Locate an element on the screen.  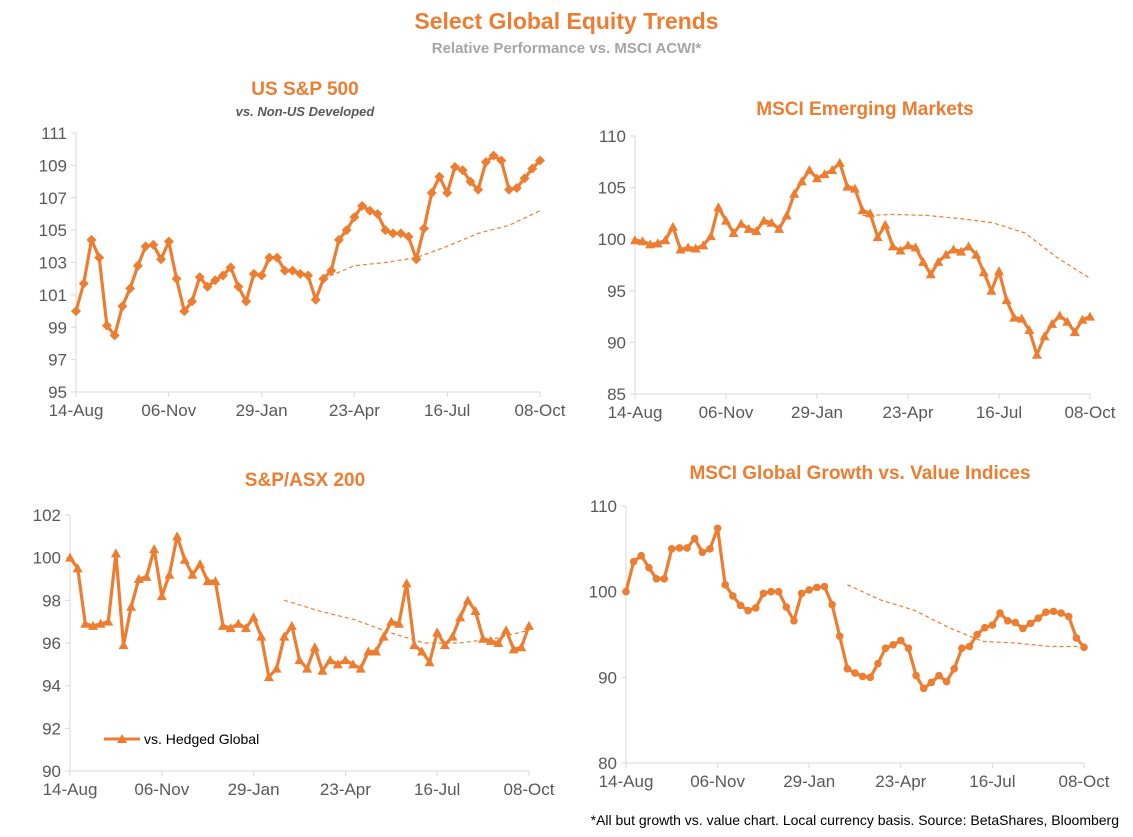
x-tick-label: 06-Nov is located at coordinates (161, 789).